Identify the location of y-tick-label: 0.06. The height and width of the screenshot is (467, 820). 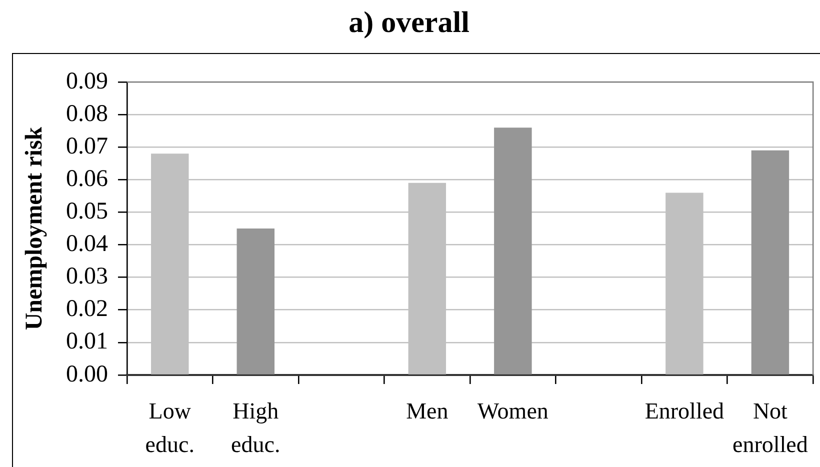
(87, 179).